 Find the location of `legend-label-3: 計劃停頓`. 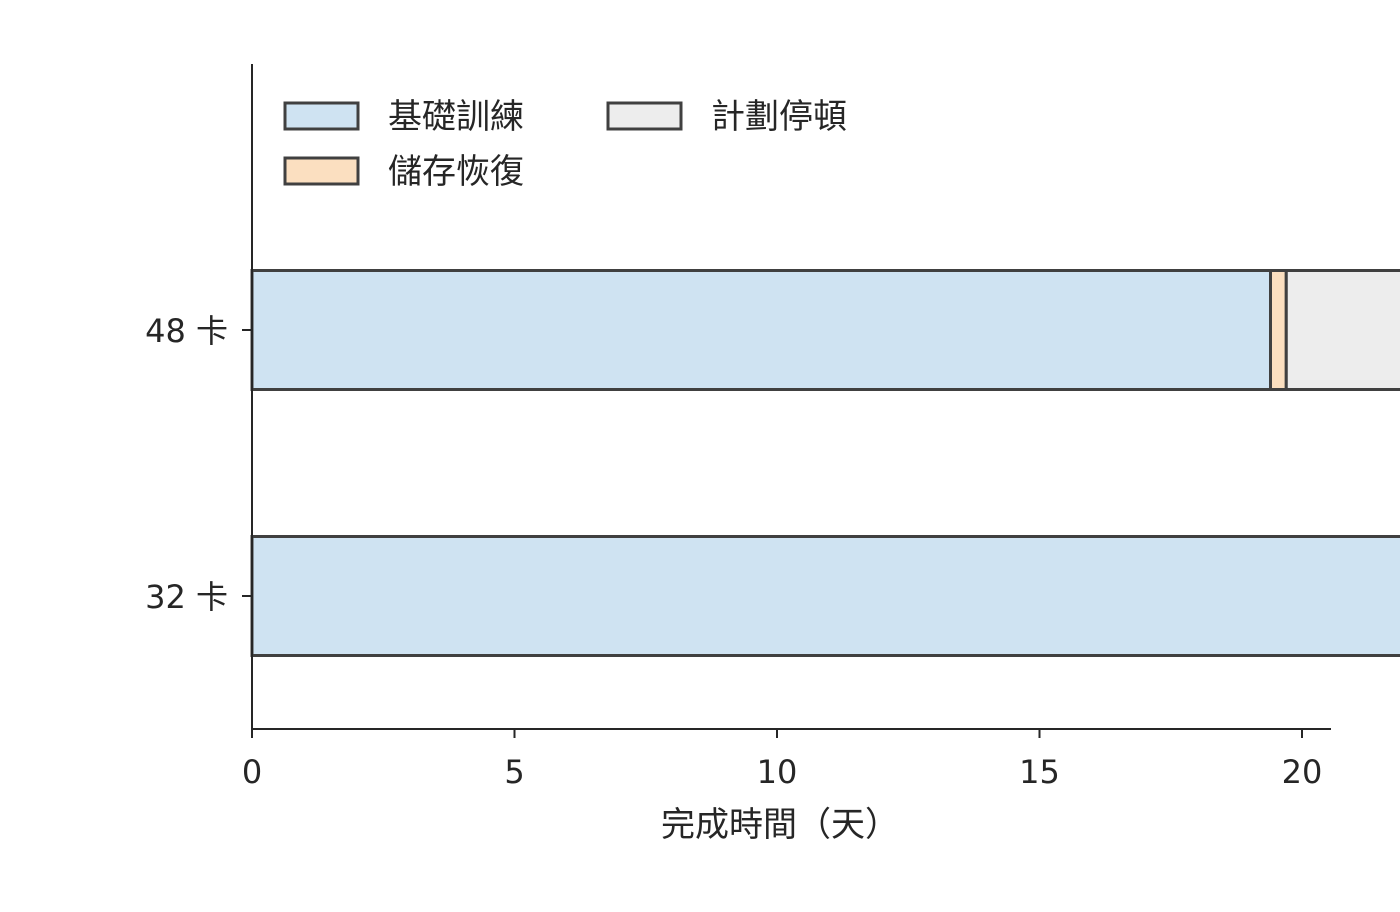

legend-label-3: 計劃停頓 is located at coordinates (779, 117).